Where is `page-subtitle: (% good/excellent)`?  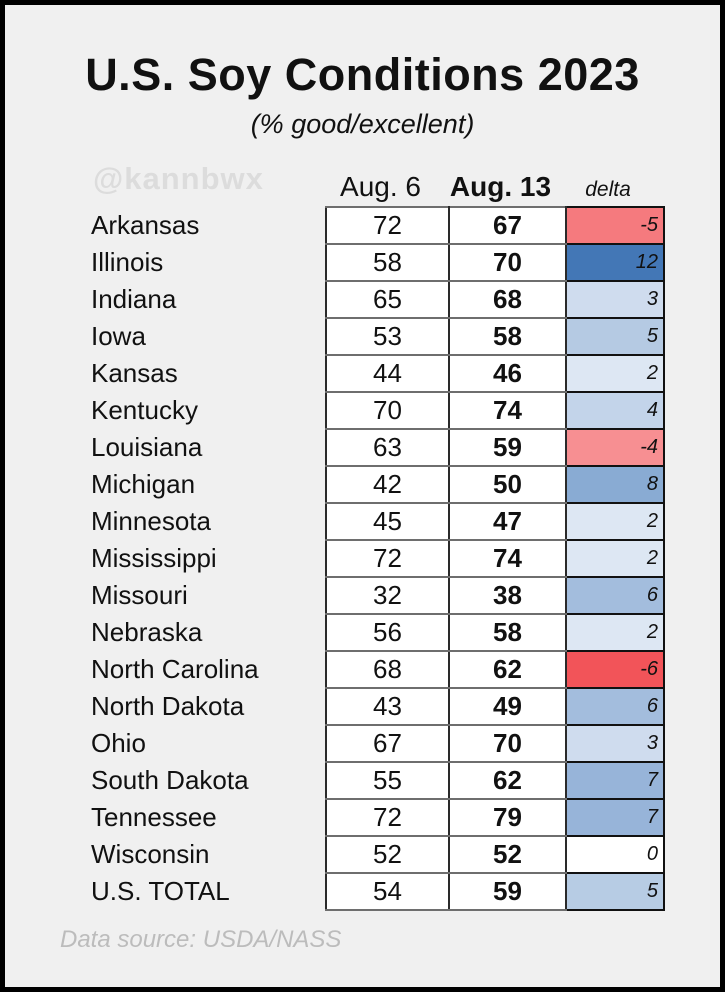 page-subtitle: (% good/excellent) is located at coordinates (362, 124).